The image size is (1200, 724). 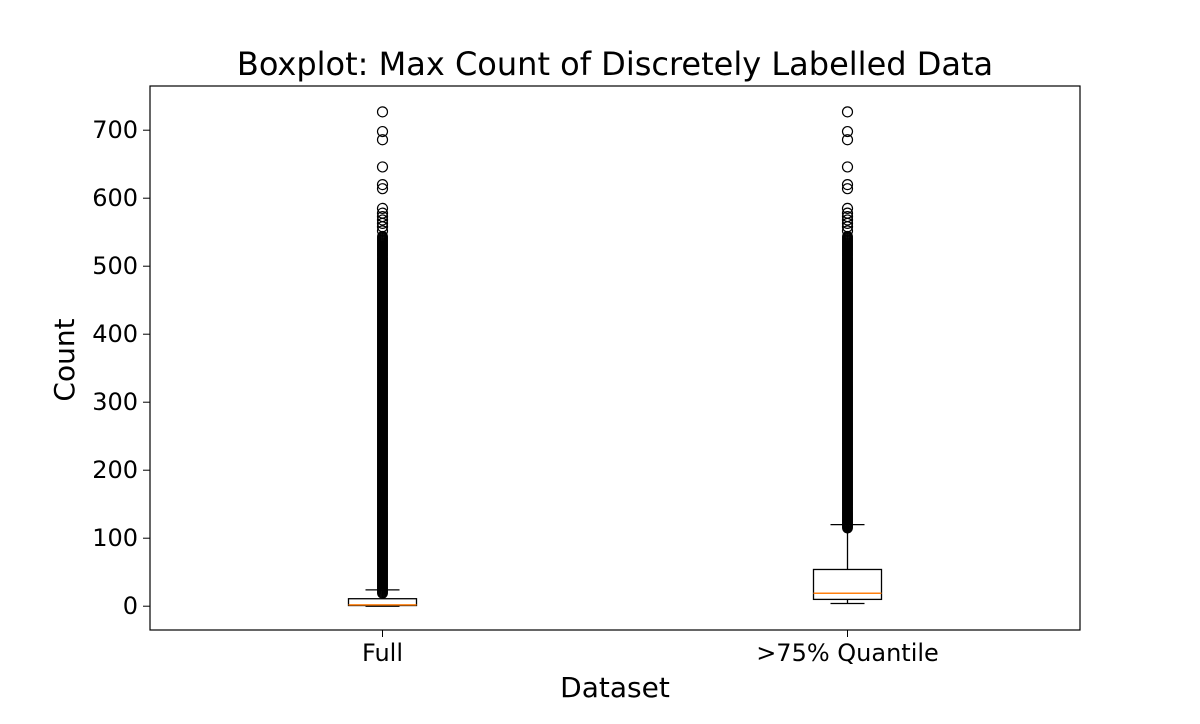 I want to click on x-axis-label: Dataset, so click(x=615, y=687).